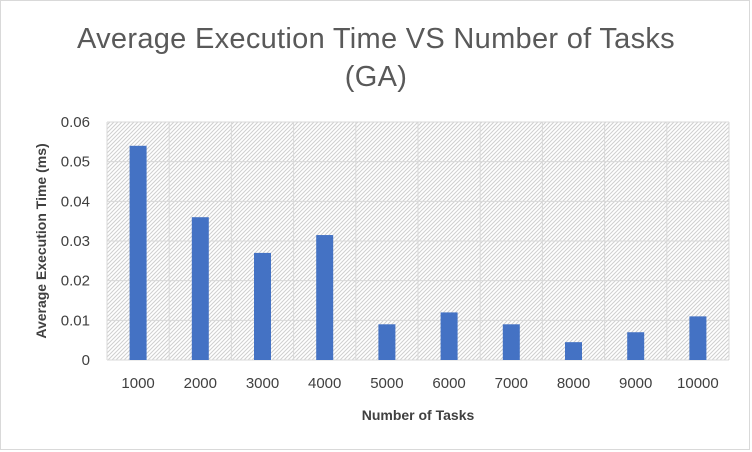  Describe the element at coordinates (75, 162) in the screenshot. I see `y-tick-label: 0.05` at that location.